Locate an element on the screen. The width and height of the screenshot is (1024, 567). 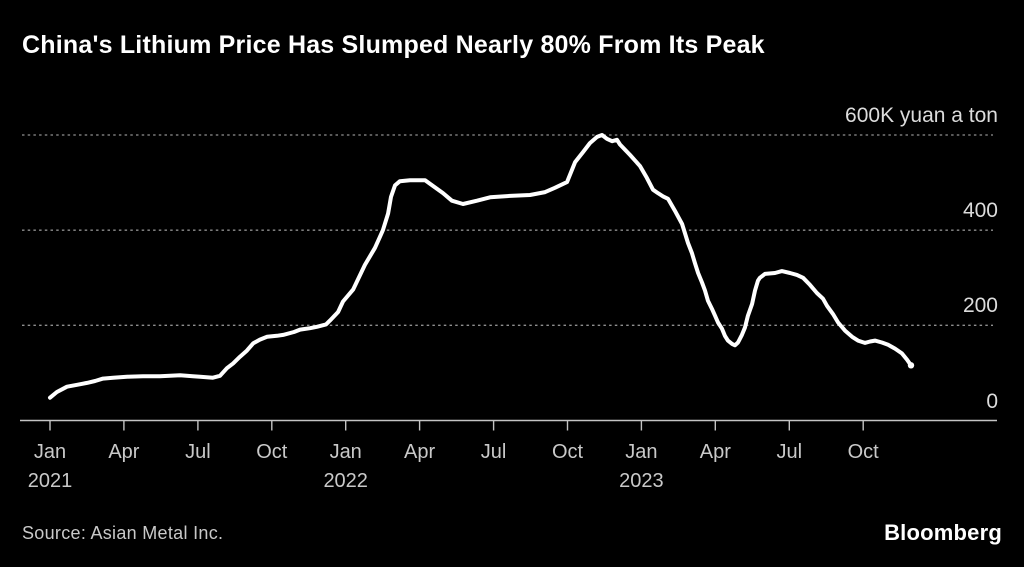
x-axis-month-label-6: Jul is located at coordinates (493, 452).